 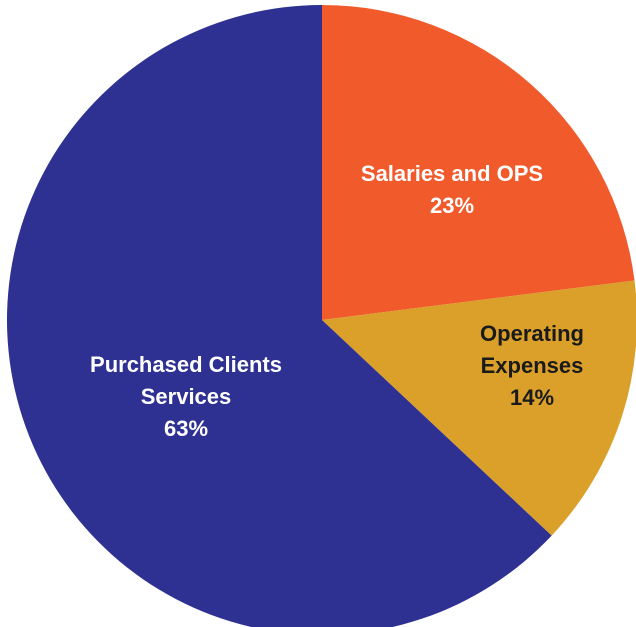 I want to click on slice-percent: 23%, so click(x=452, y=205).